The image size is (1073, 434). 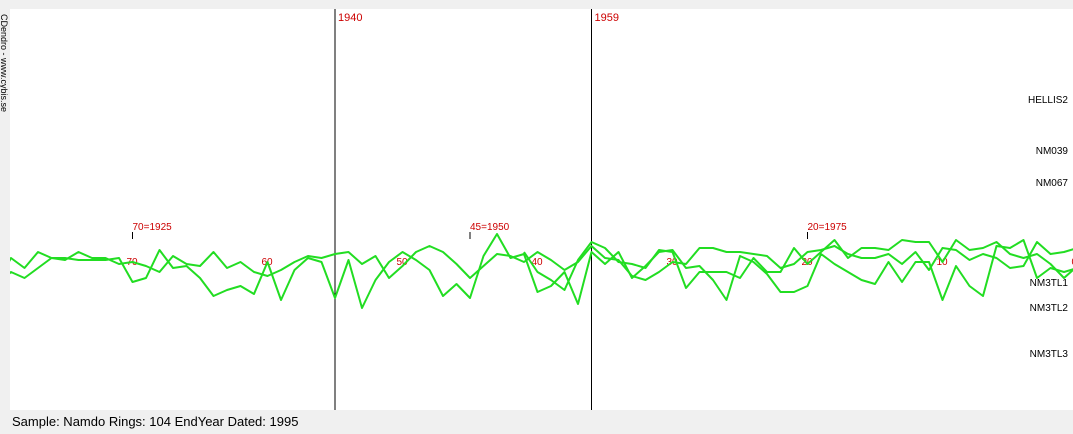 What do you see at coordinates (828, 227) in the screenshot?
I see `ring-tick-label-20: 20=1975` at bounding box center [828, 227].